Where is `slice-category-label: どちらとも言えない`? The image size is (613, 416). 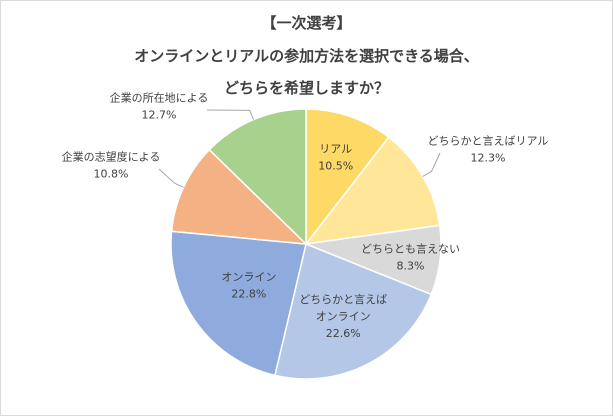
slice-category-label: どちらとも言えない is located at coordinates (410, 248).